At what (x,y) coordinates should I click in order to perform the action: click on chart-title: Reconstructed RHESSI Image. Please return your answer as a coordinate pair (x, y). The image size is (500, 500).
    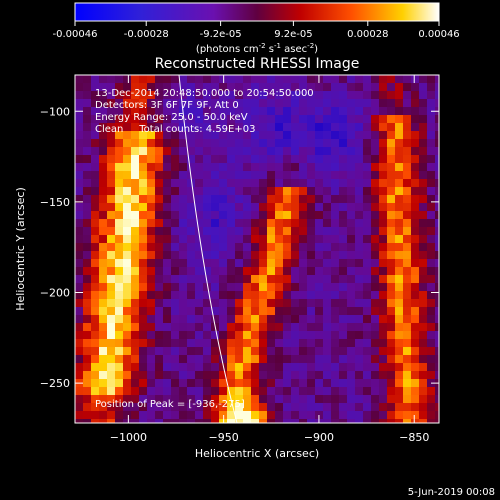
    Looking at the image, I should click on (257, 64).